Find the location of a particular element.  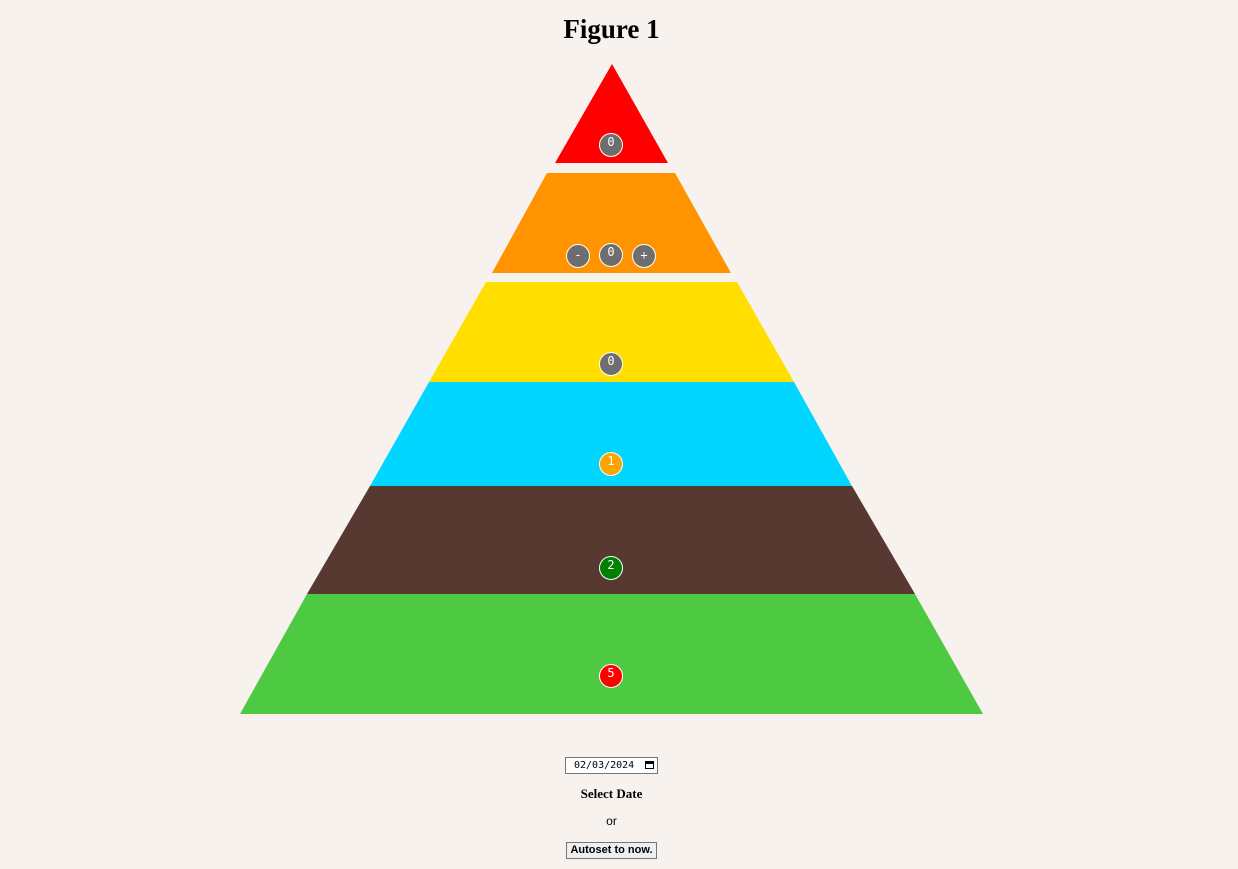

date-value: 02/03/2024 is located at coordinates (604, 765).